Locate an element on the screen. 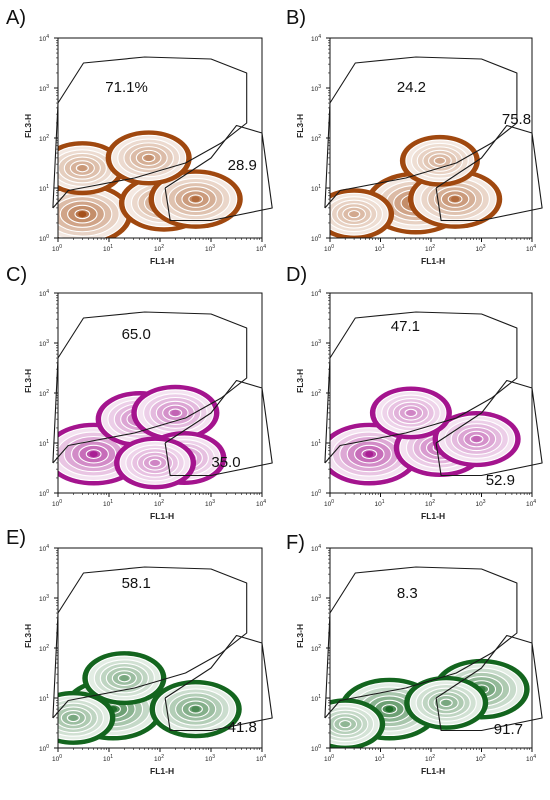 Image resolution: width=550 pixels, height=800 pixels. panel-letter: C) is located at coordinates (16, 275).